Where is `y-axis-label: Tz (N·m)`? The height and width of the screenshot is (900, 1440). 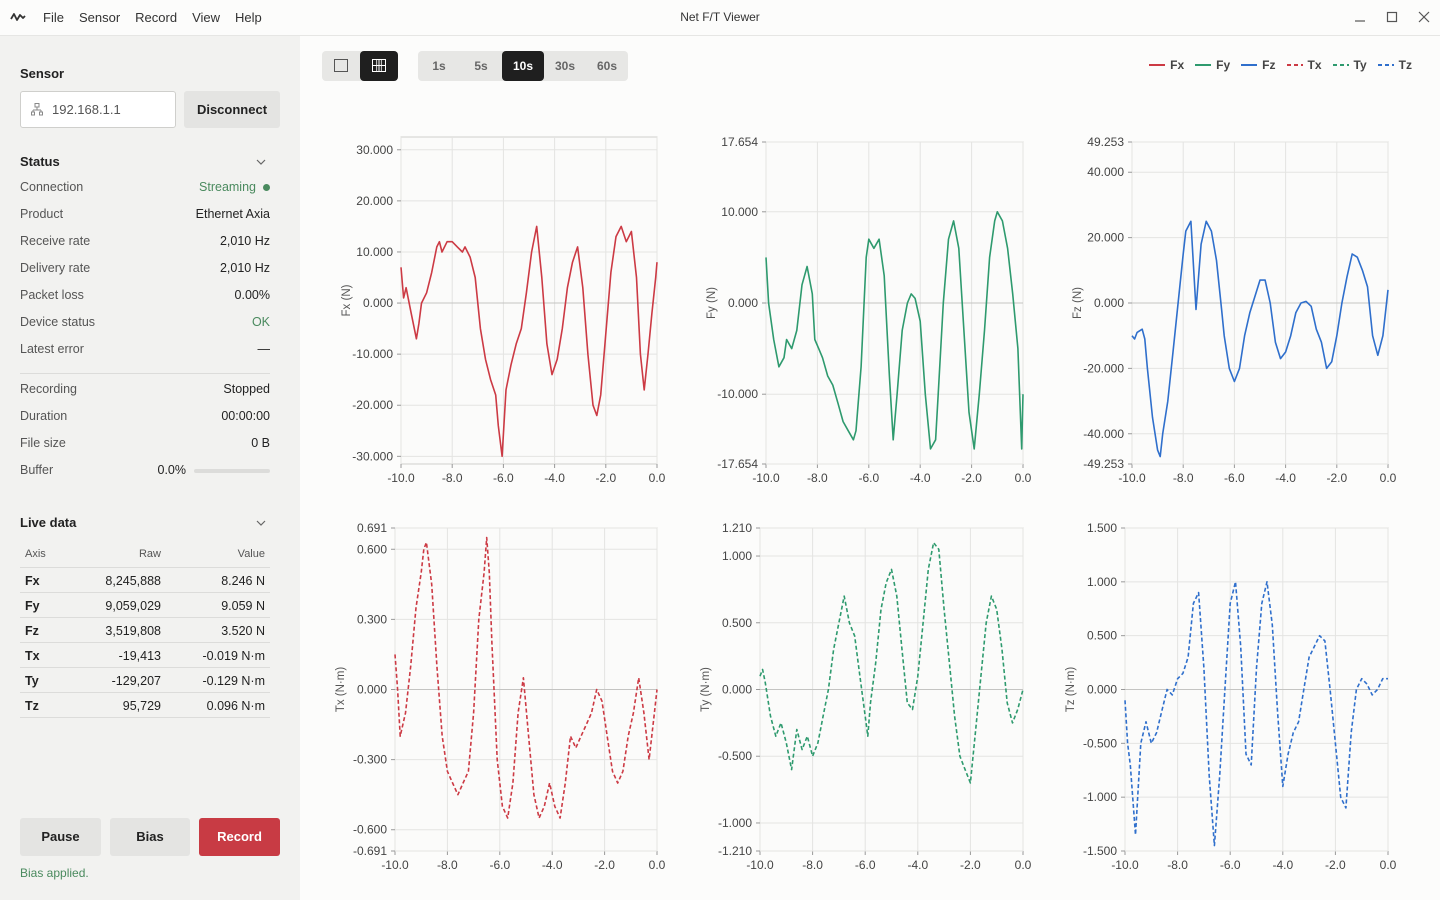 y-axis-label: Tz (N·m) is located at coordinates (1071, 690).